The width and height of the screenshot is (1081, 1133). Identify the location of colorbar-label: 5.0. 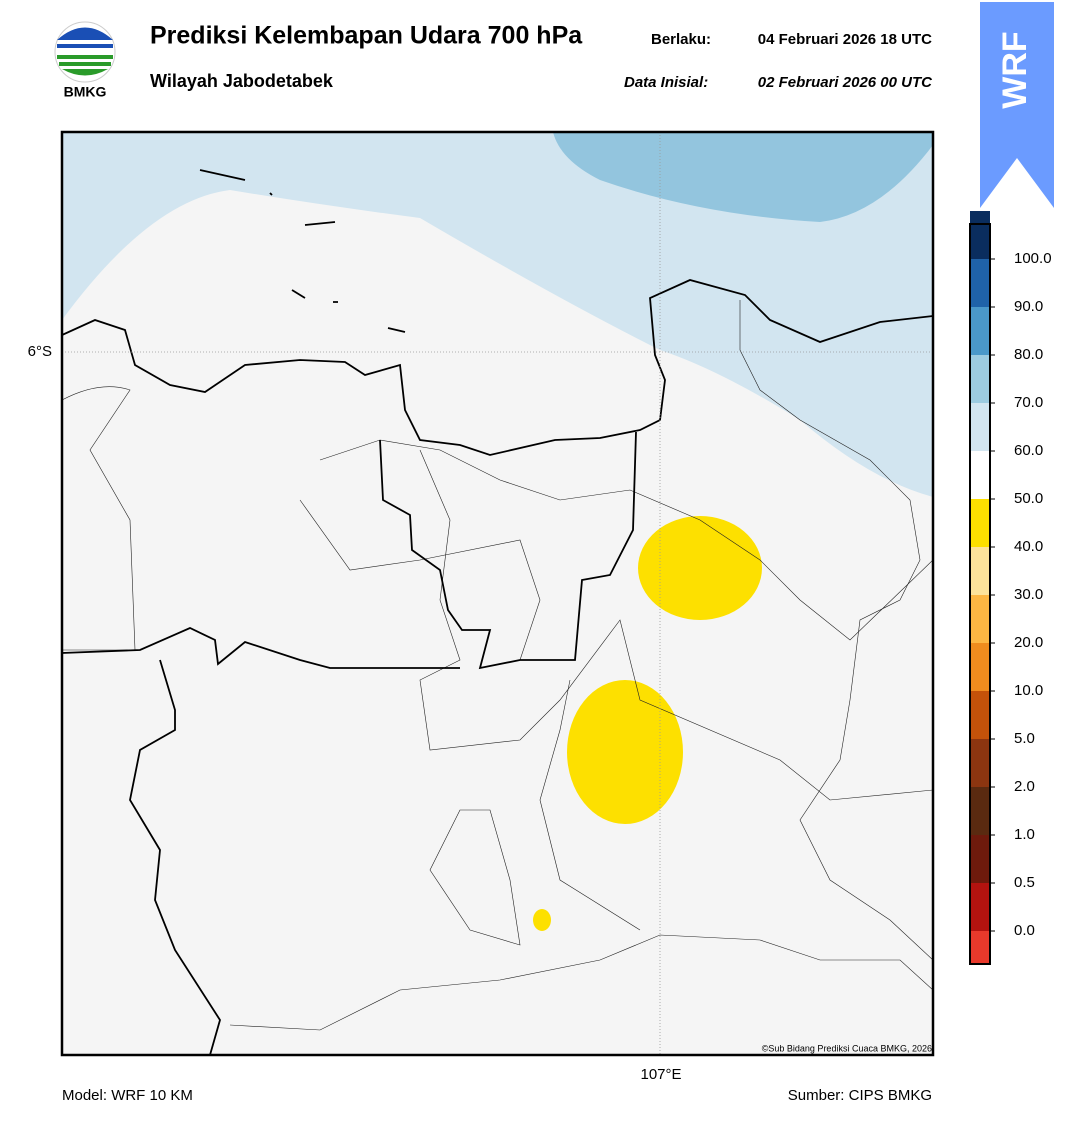
(1024, 738).